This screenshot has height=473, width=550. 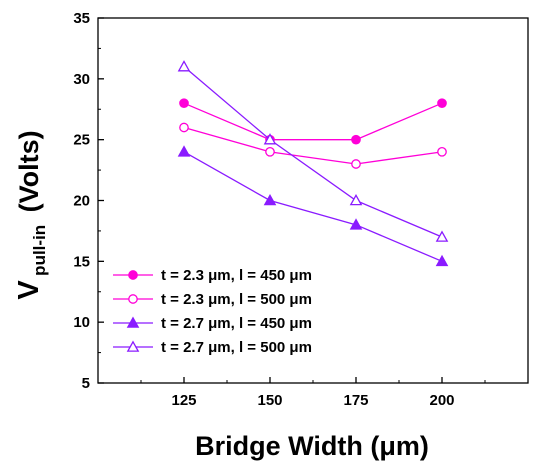 I want to click on y-axis-title: V pull-in (Volts), so click(x=31, y=214).